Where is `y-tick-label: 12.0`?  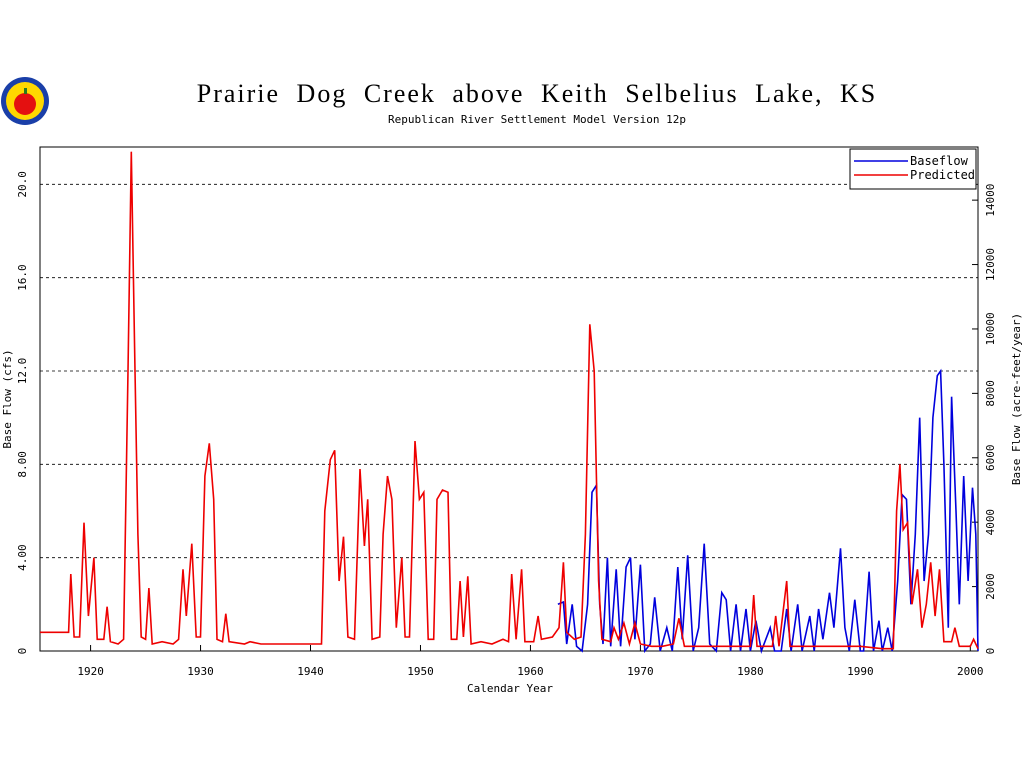
y-tick-label: 12.0 is located at coordinates (22, 371).